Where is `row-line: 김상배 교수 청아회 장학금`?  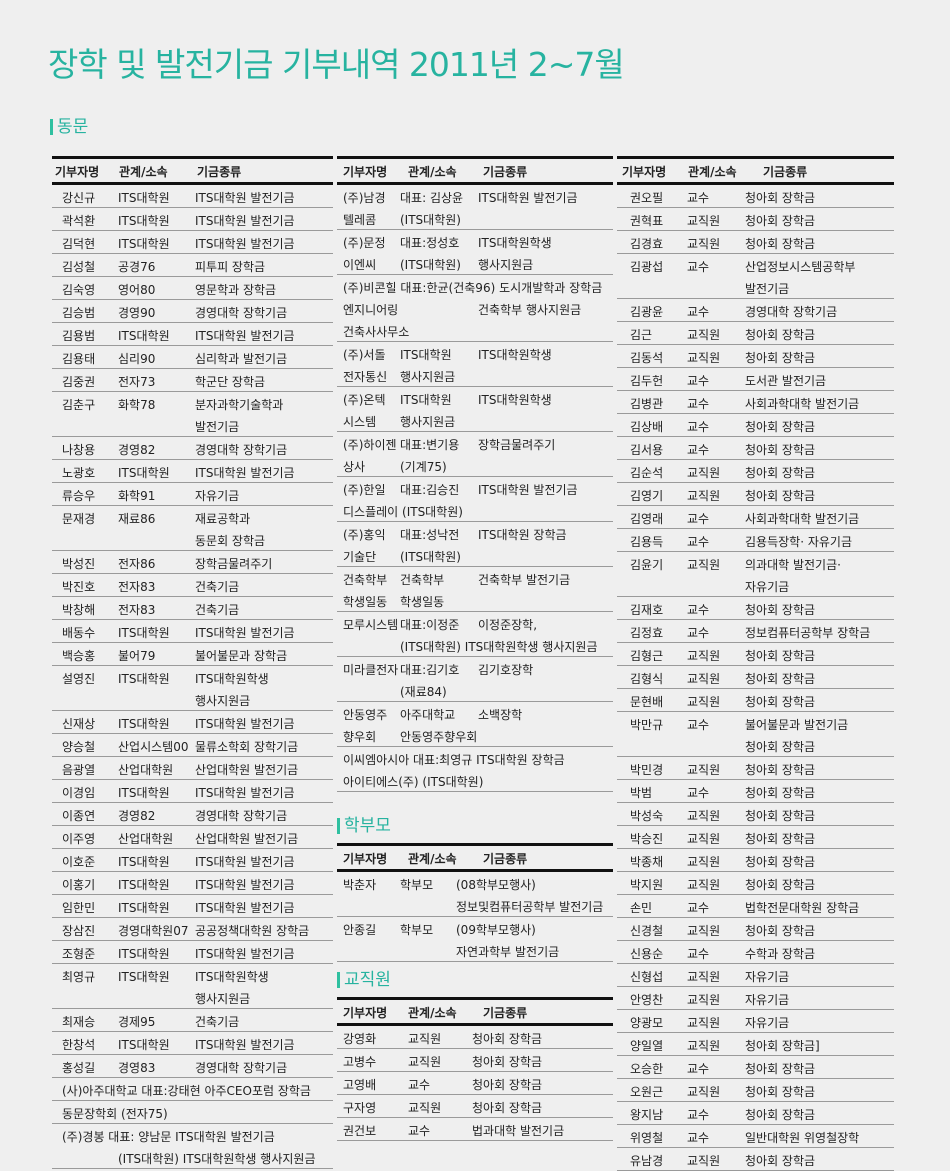
row-line: 김상배 교수 청아회 장학금 is located at coordinates (755, 425).